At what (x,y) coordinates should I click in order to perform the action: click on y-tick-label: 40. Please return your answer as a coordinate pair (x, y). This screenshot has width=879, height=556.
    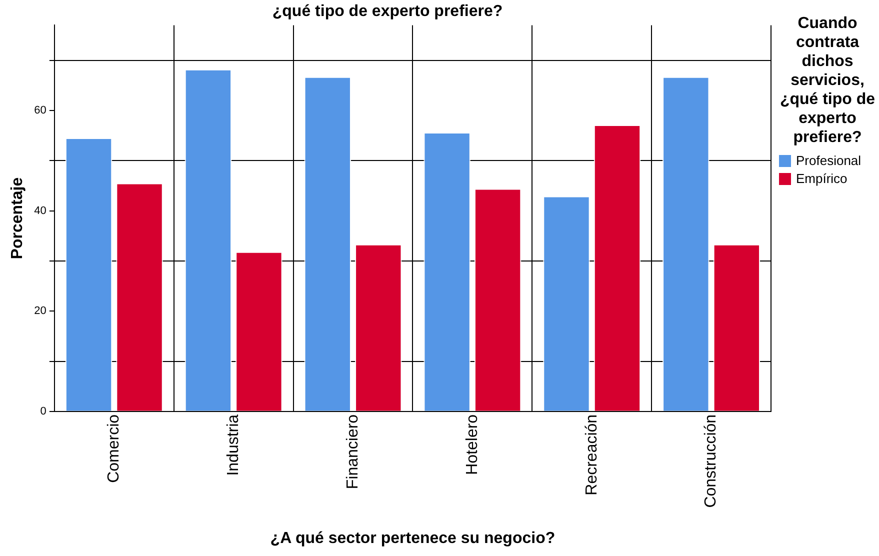
    Looking at the image, I should click on (40, 210).